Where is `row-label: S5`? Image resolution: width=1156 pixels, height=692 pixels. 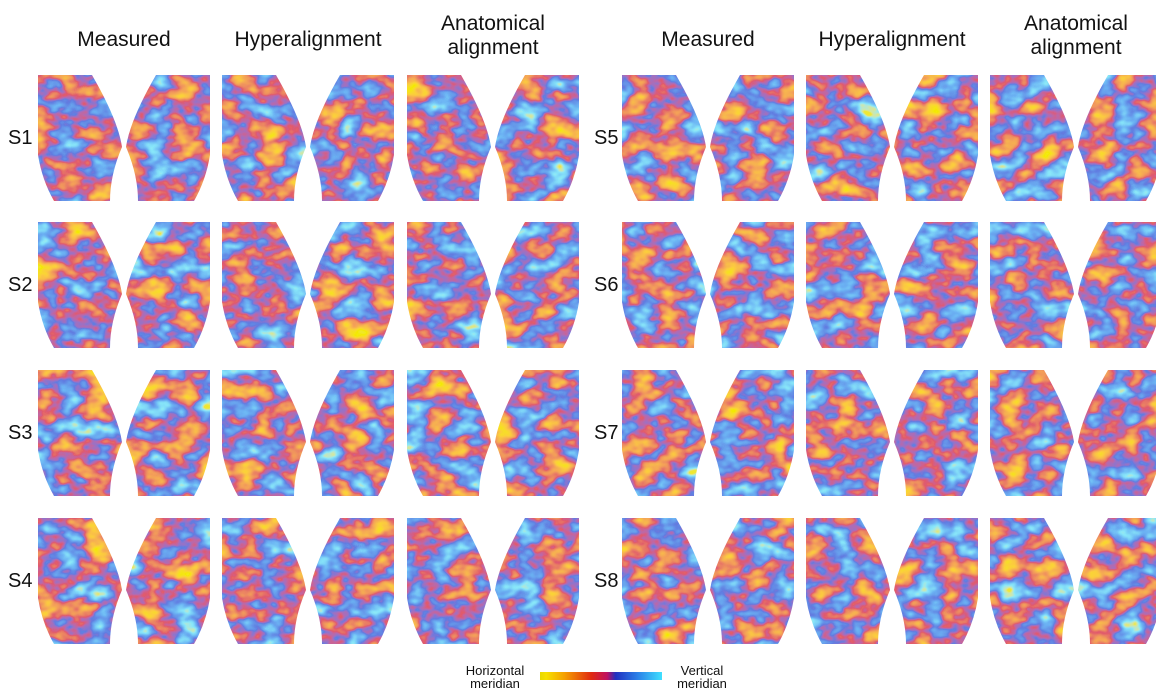
row-label: S5 is located at coordinates (606, 138).